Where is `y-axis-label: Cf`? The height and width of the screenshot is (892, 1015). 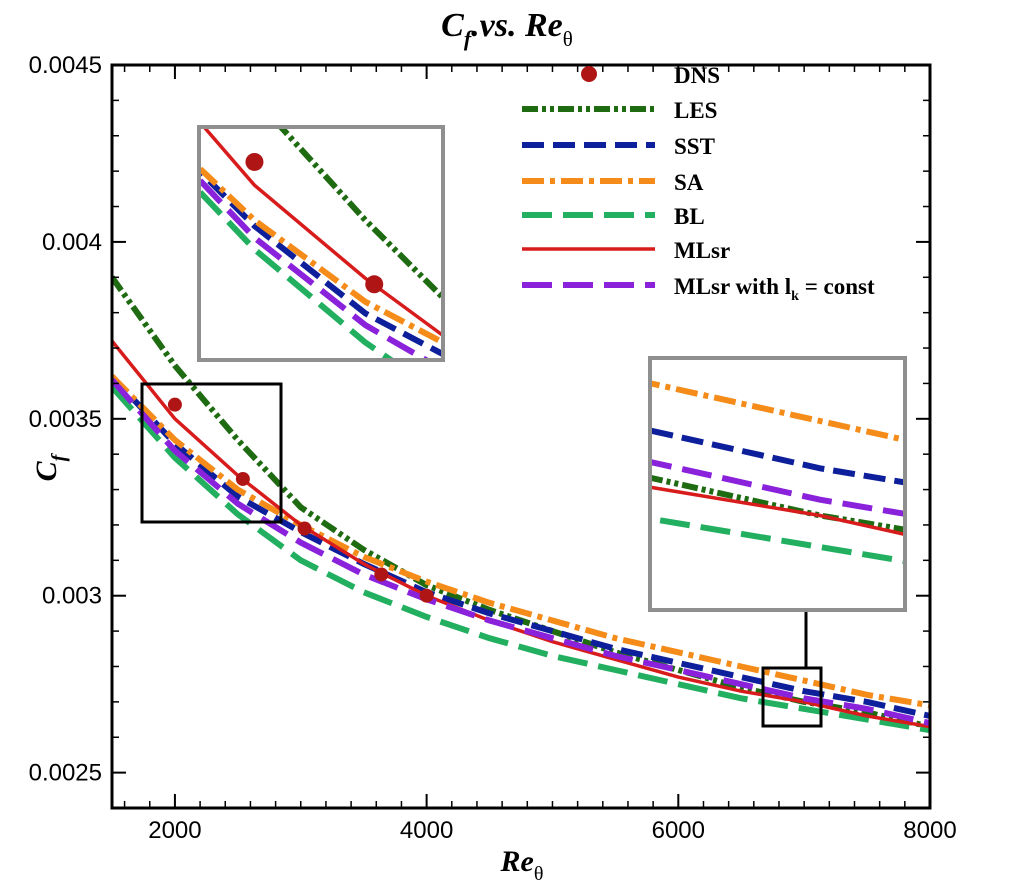 y-axis-label: Cf is located at coordinates (50, 466).